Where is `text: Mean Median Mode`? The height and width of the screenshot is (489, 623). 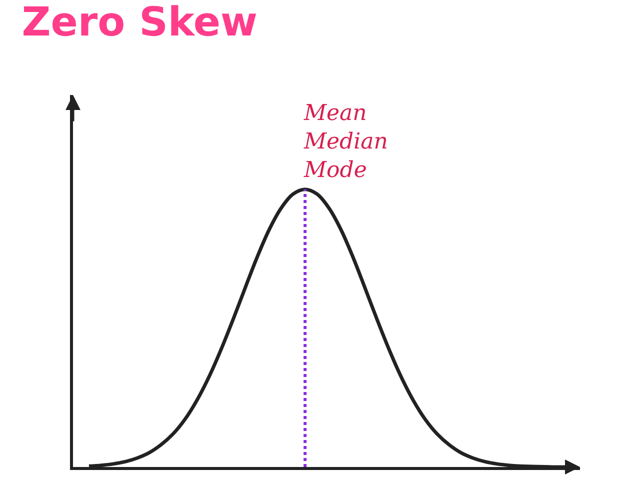 text: Mean Median Mode is located at coordinates (345, 142).